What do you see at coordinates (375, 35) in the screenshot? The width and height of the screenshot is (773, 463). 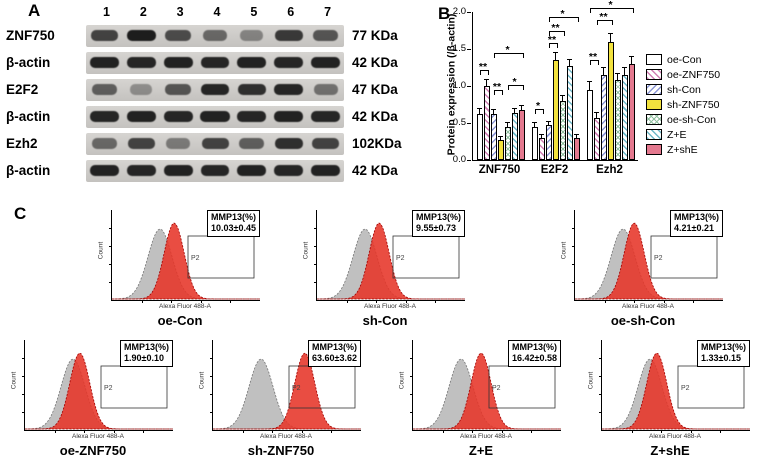 I see `kda-label: 77 KDa` at bounding box center [375, 35].